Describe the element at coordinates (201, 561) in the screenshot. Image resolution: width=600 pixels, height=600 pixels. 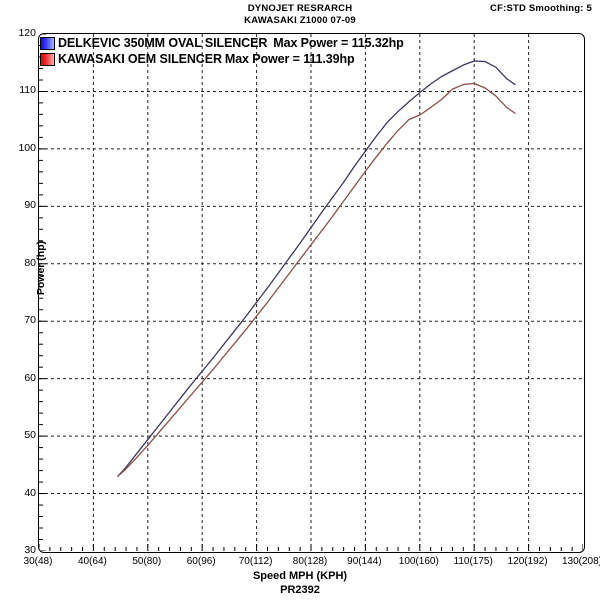
I see `x-tick-label: 60(96)` at that location.